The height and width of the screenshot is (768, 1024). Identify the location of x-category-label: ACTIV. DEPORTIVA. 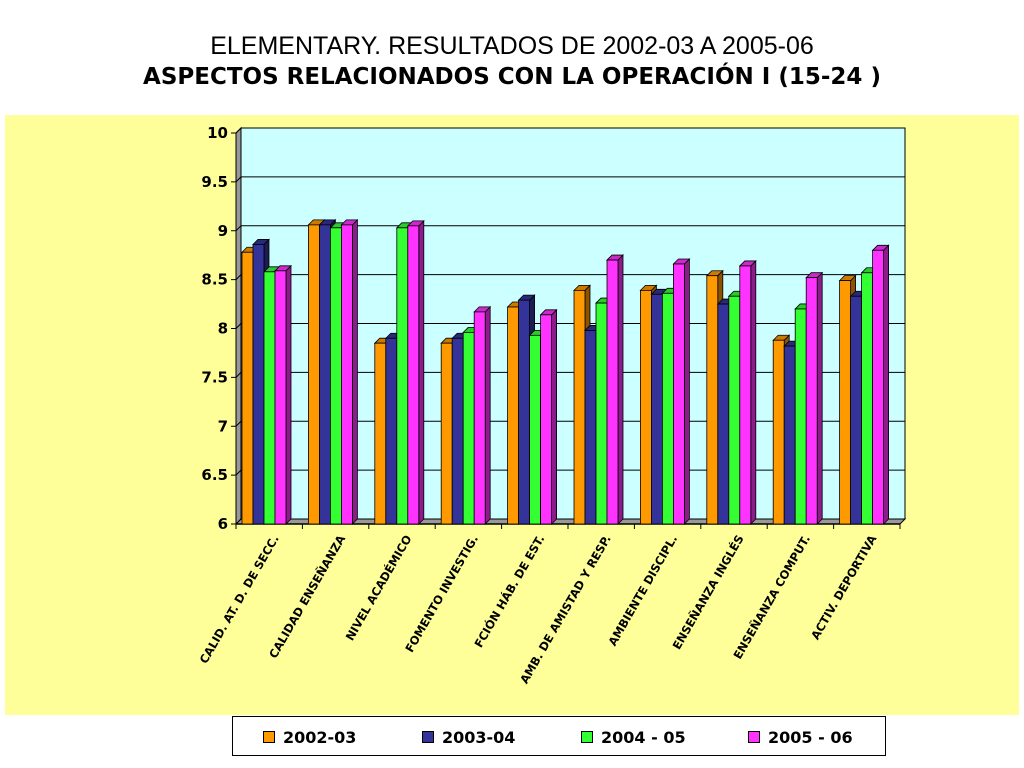
(843, 587).